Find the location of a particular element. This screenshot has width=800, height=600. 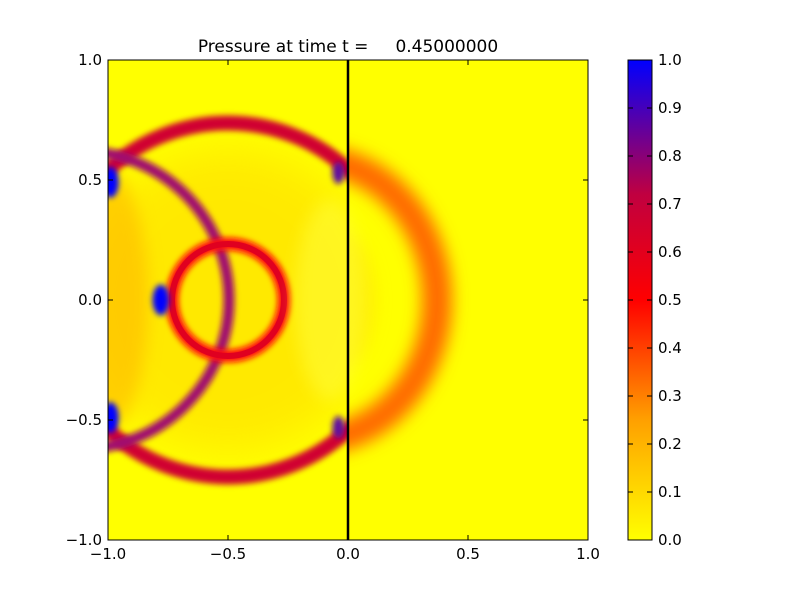

y-tick-label: −1.0 is located at coordinates (84, 540).